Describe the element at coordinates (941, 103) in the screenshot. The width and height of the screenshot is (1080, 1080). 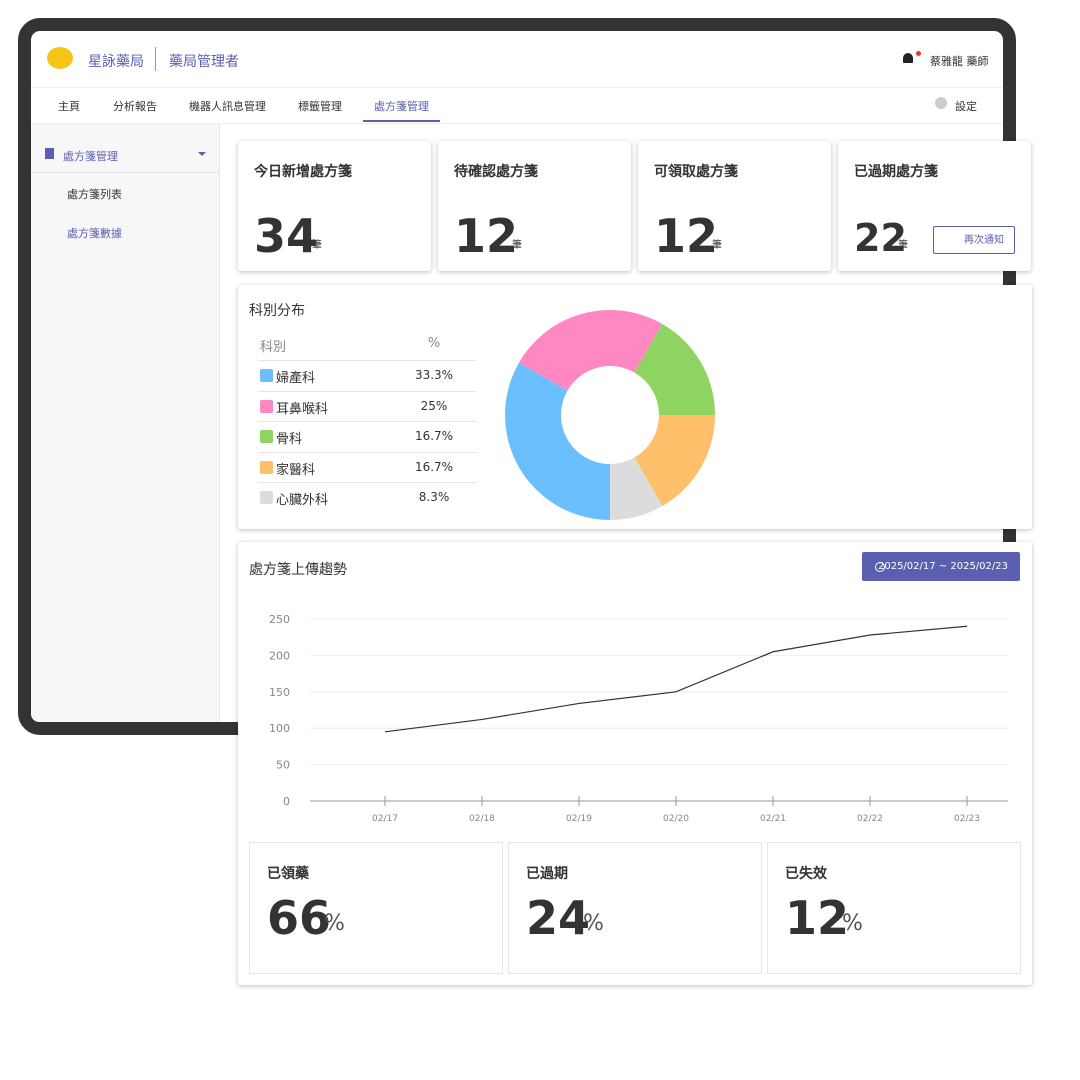
I see `gear-icon` at that location.